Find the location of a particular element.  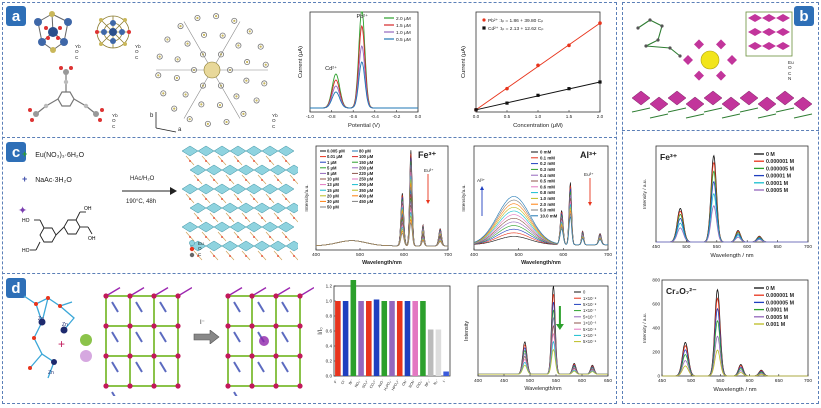

x-tick-label: 400 is located at coordinates (474, 255).